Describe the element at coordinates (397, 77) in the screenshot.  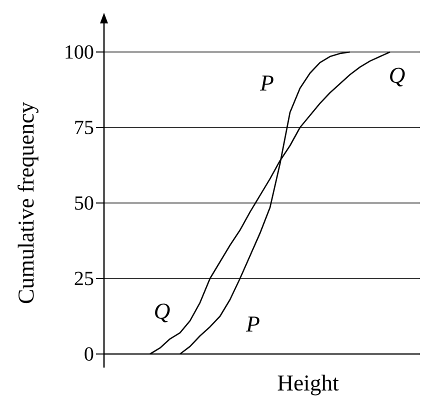
I see `series-label: Q` at that location.